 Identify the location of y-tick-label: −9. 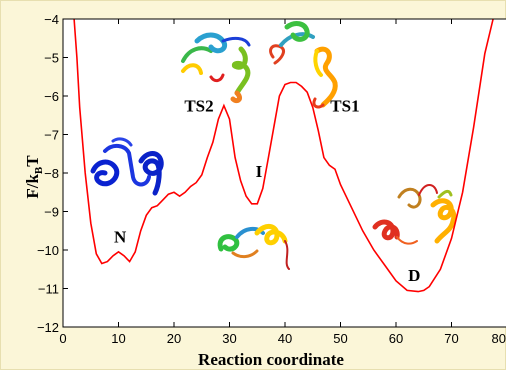
(51, 212).